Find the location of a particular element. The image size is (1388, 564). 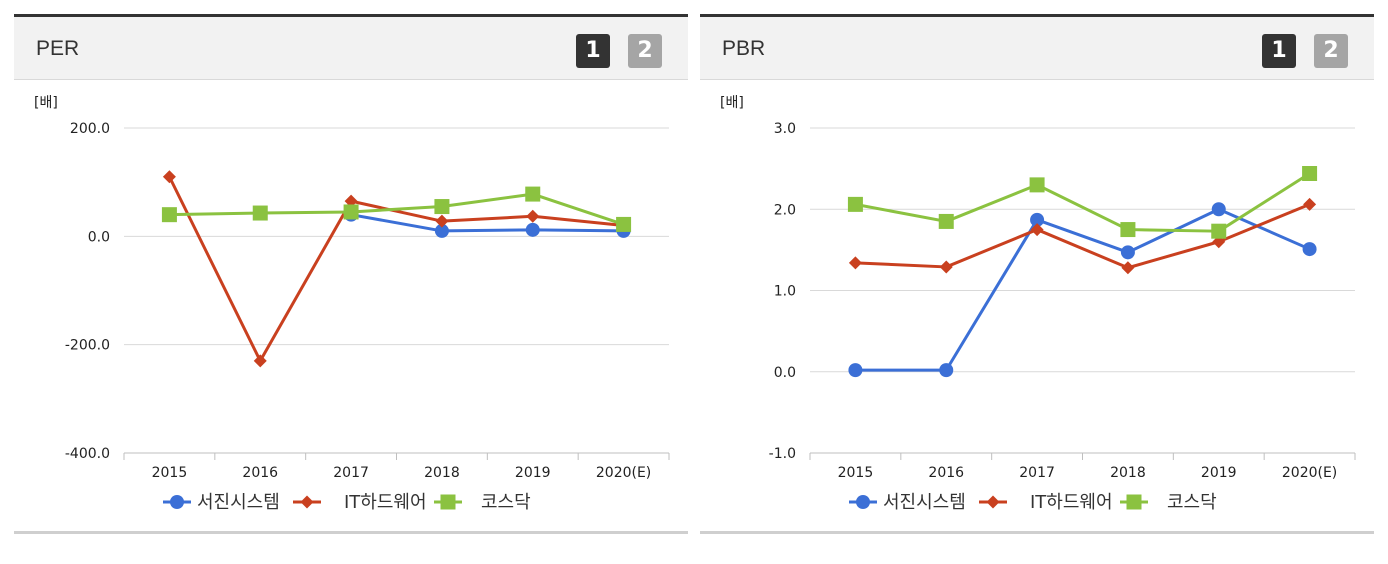

y-tick-label: 1.0 is located at coordinates (785, 292).